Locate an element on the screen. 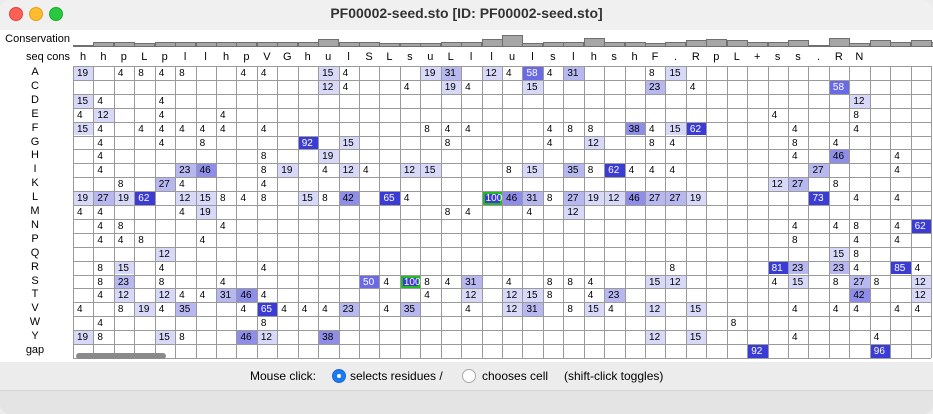 The image size is (933, 414). count-cell: 81 is located at coordinates (778, 268).